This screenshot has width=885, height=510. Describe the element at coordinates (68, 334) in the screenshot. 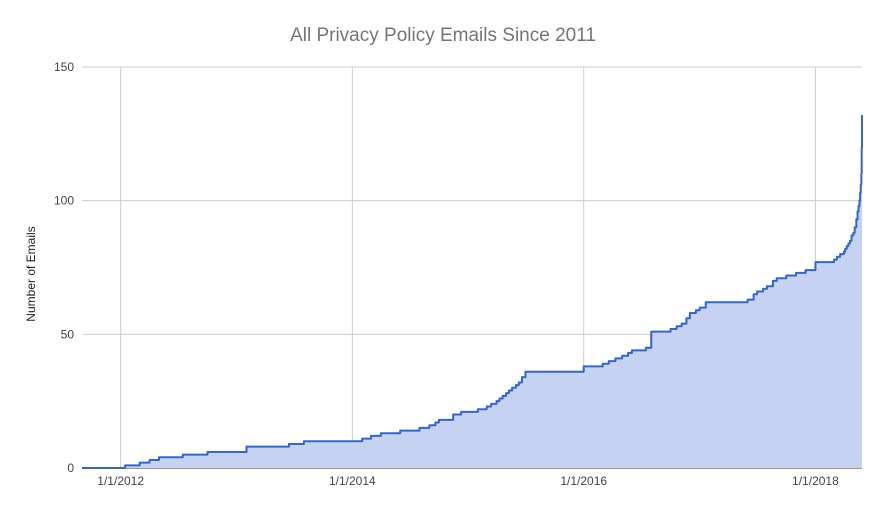

I see `y-tick-label: 50` at that location.